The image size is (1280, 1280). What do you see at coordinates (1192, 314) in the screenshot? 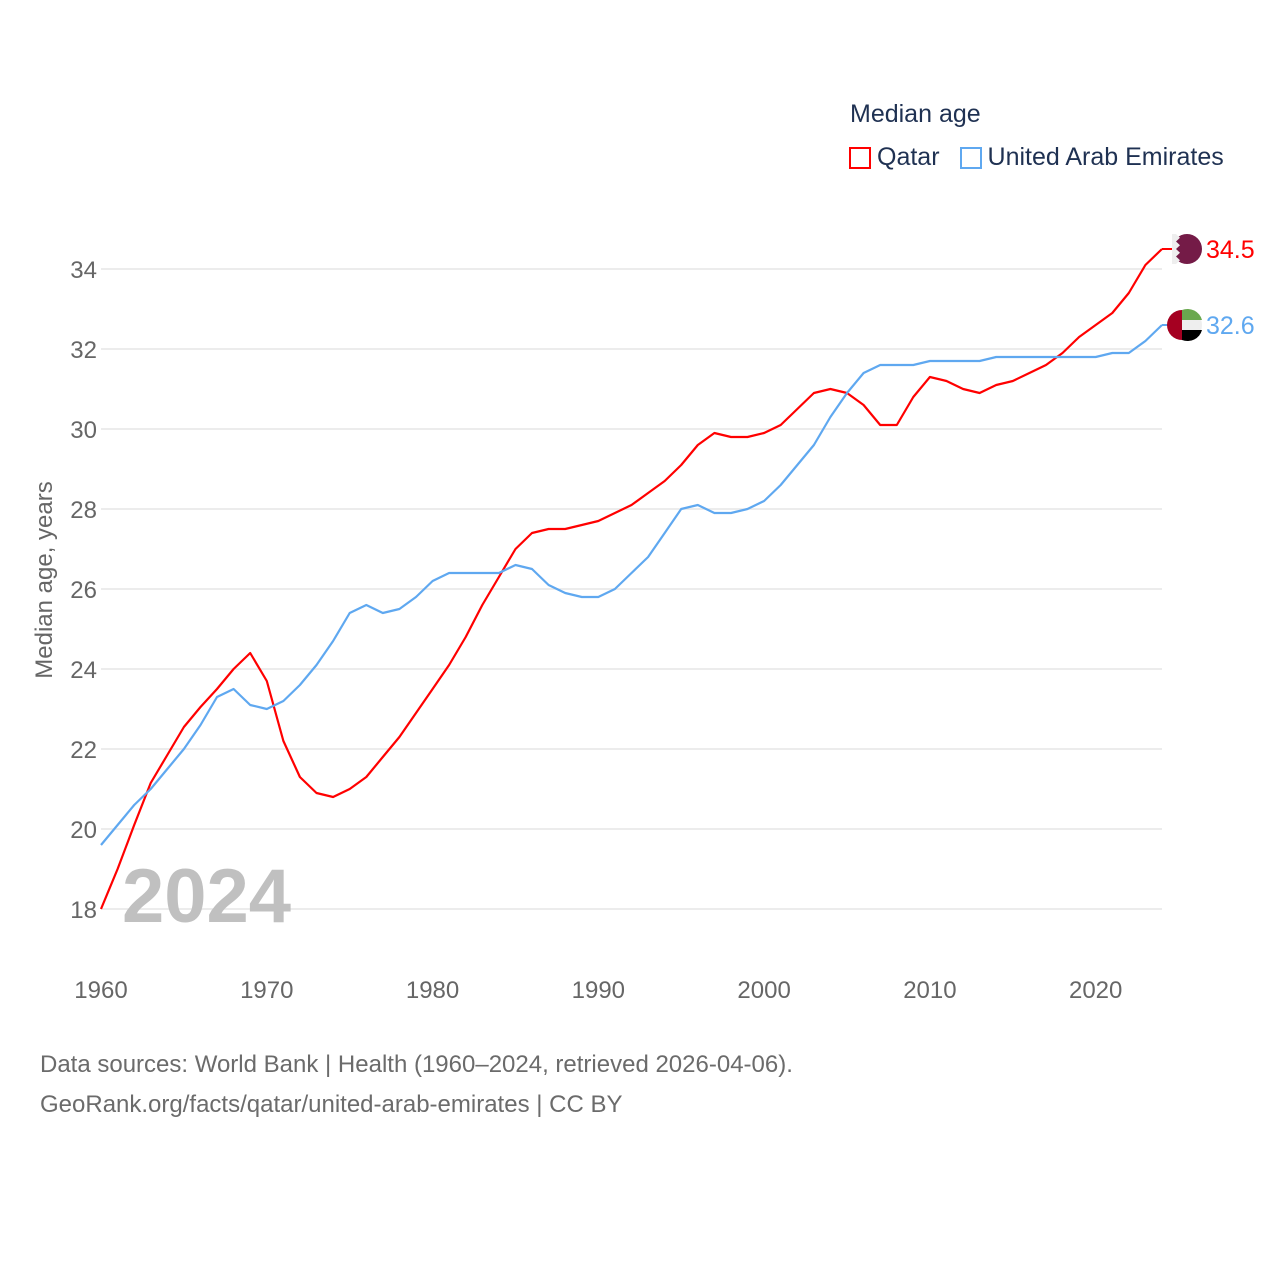
I see `uae-flag-green` at bounding box center [1192, 314].